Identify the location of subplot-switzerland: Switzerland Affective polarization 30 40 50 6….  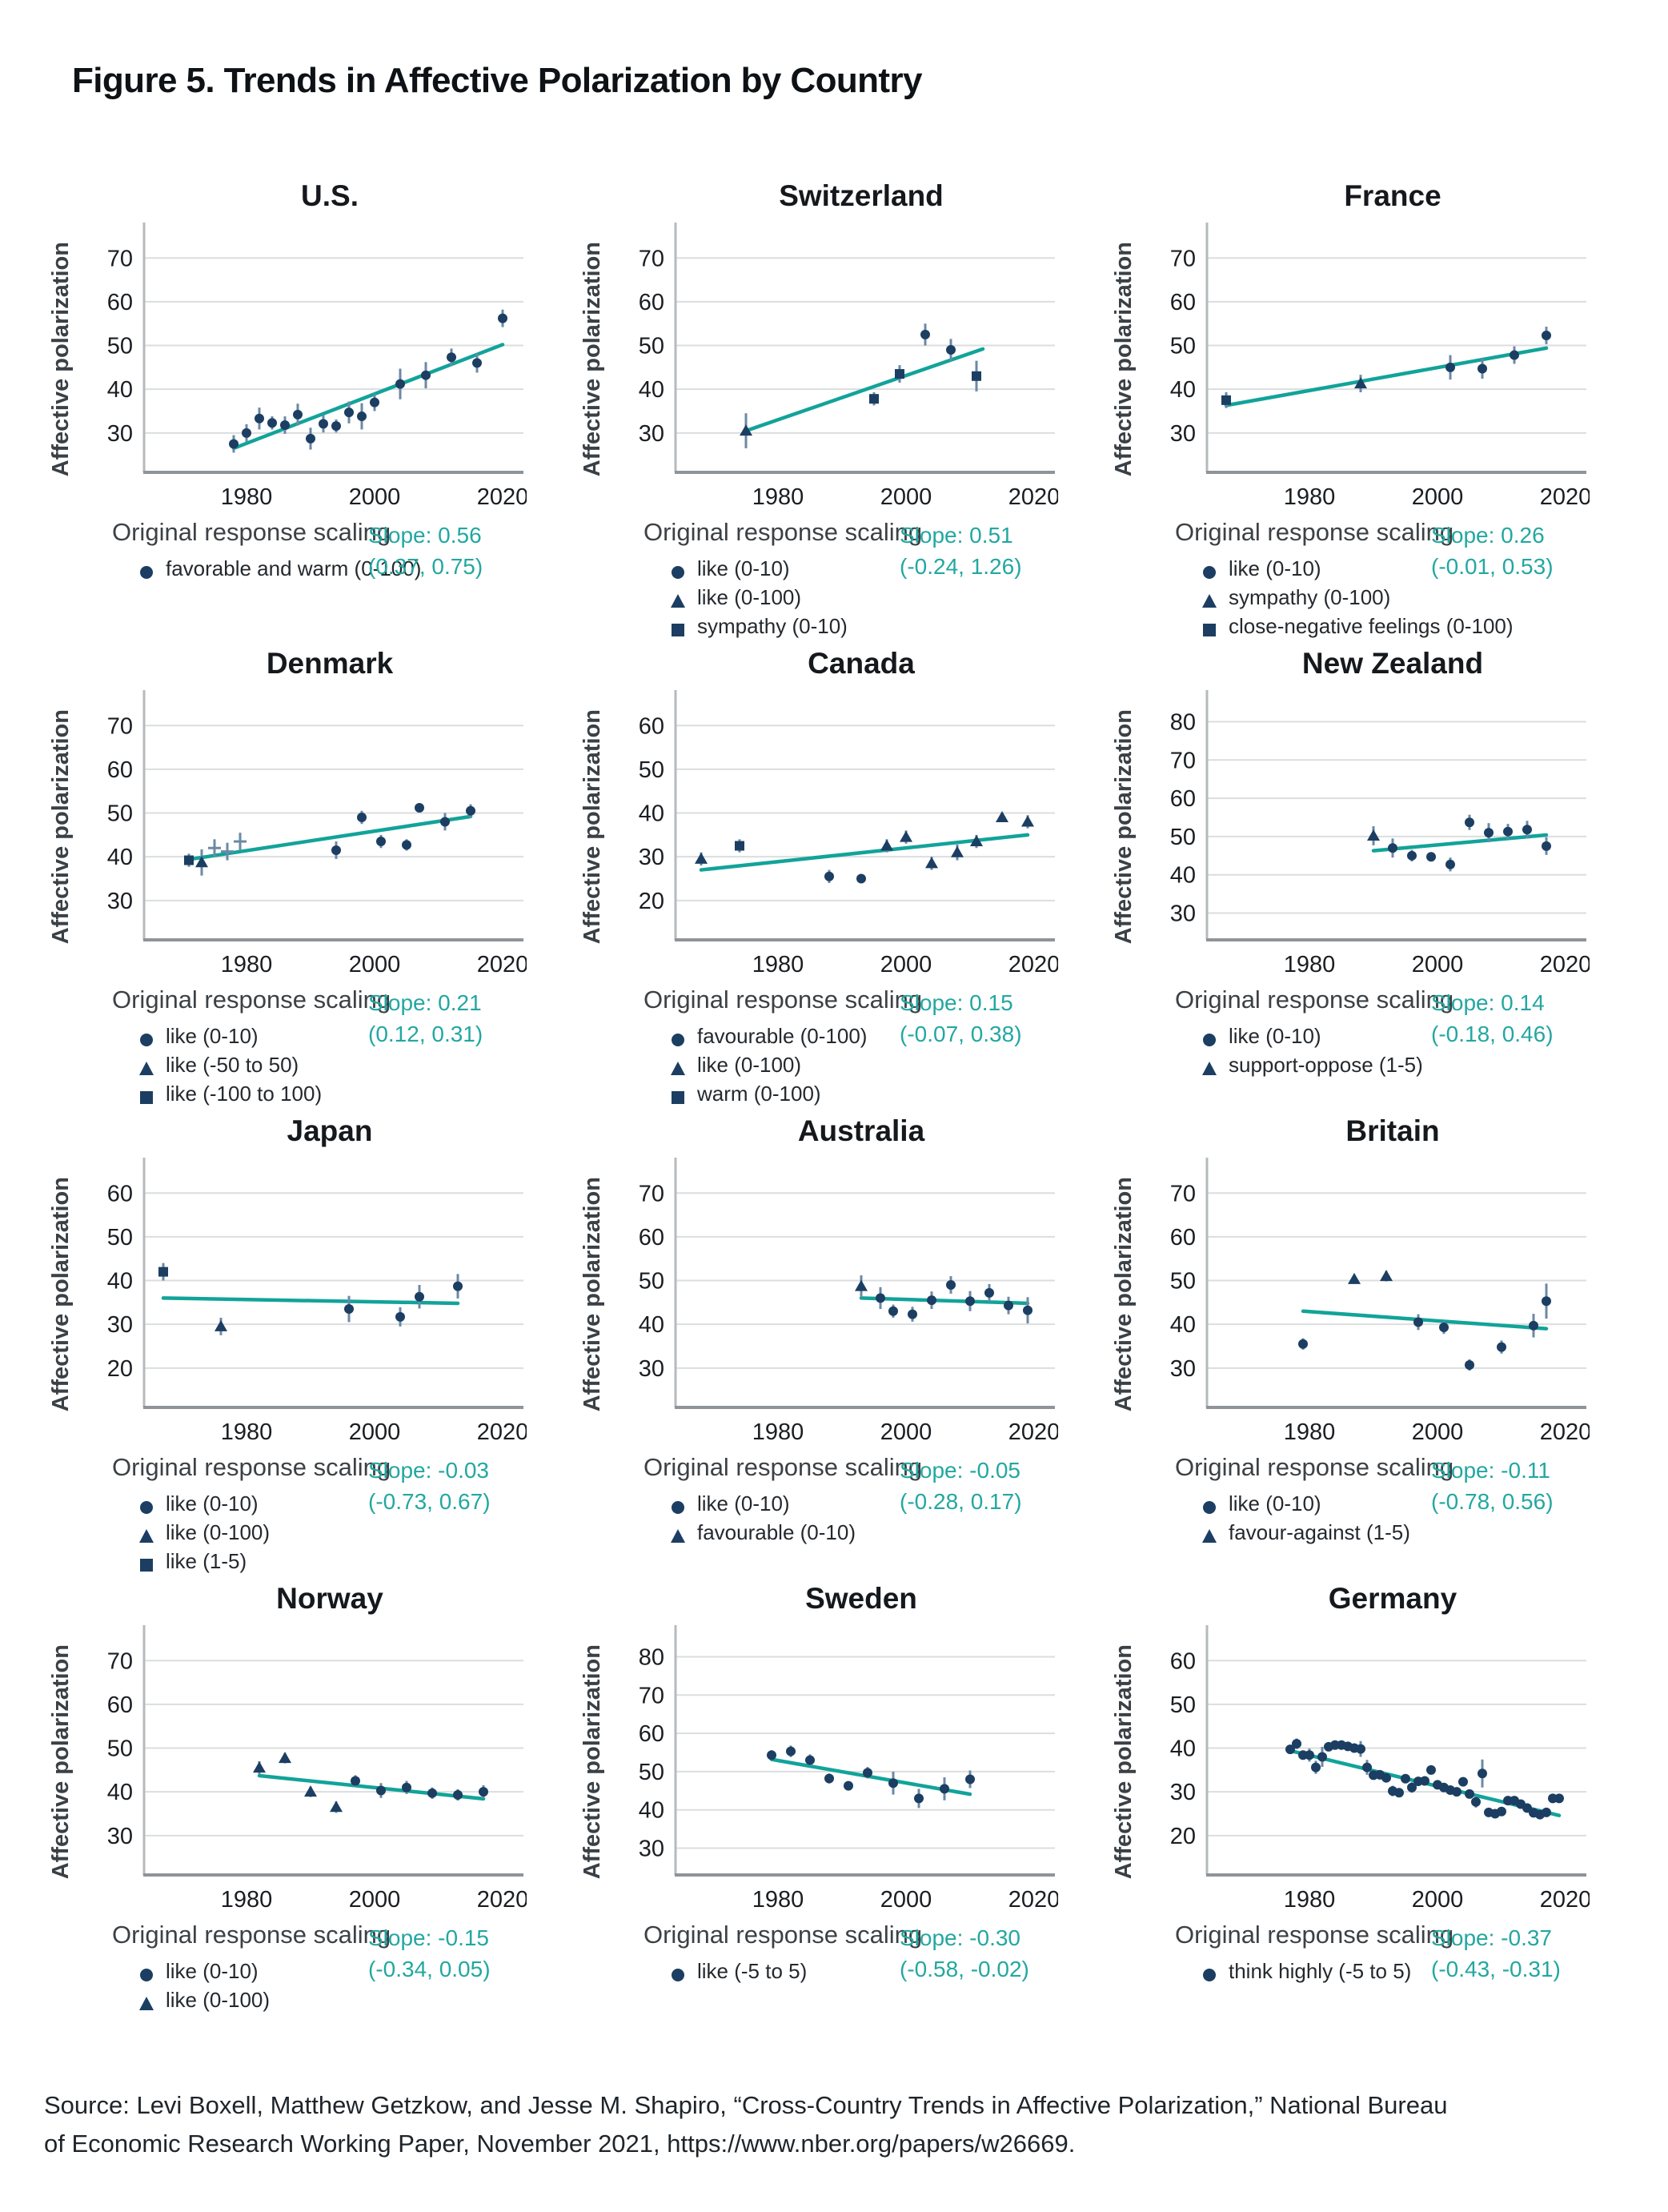
(839, 409).